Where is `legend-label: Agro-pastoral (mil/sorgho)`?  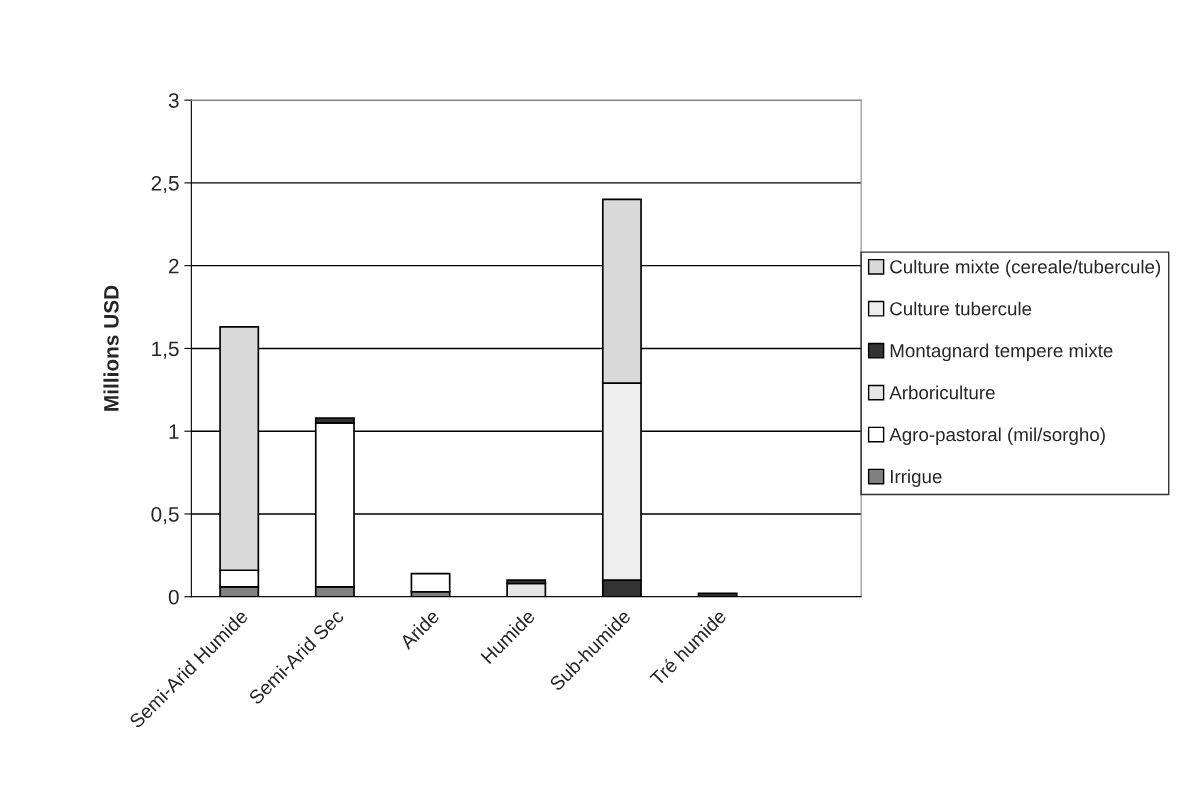 legend-label: Agro-pastoral (mil/sorgho) is located at coordinates (997, 436).